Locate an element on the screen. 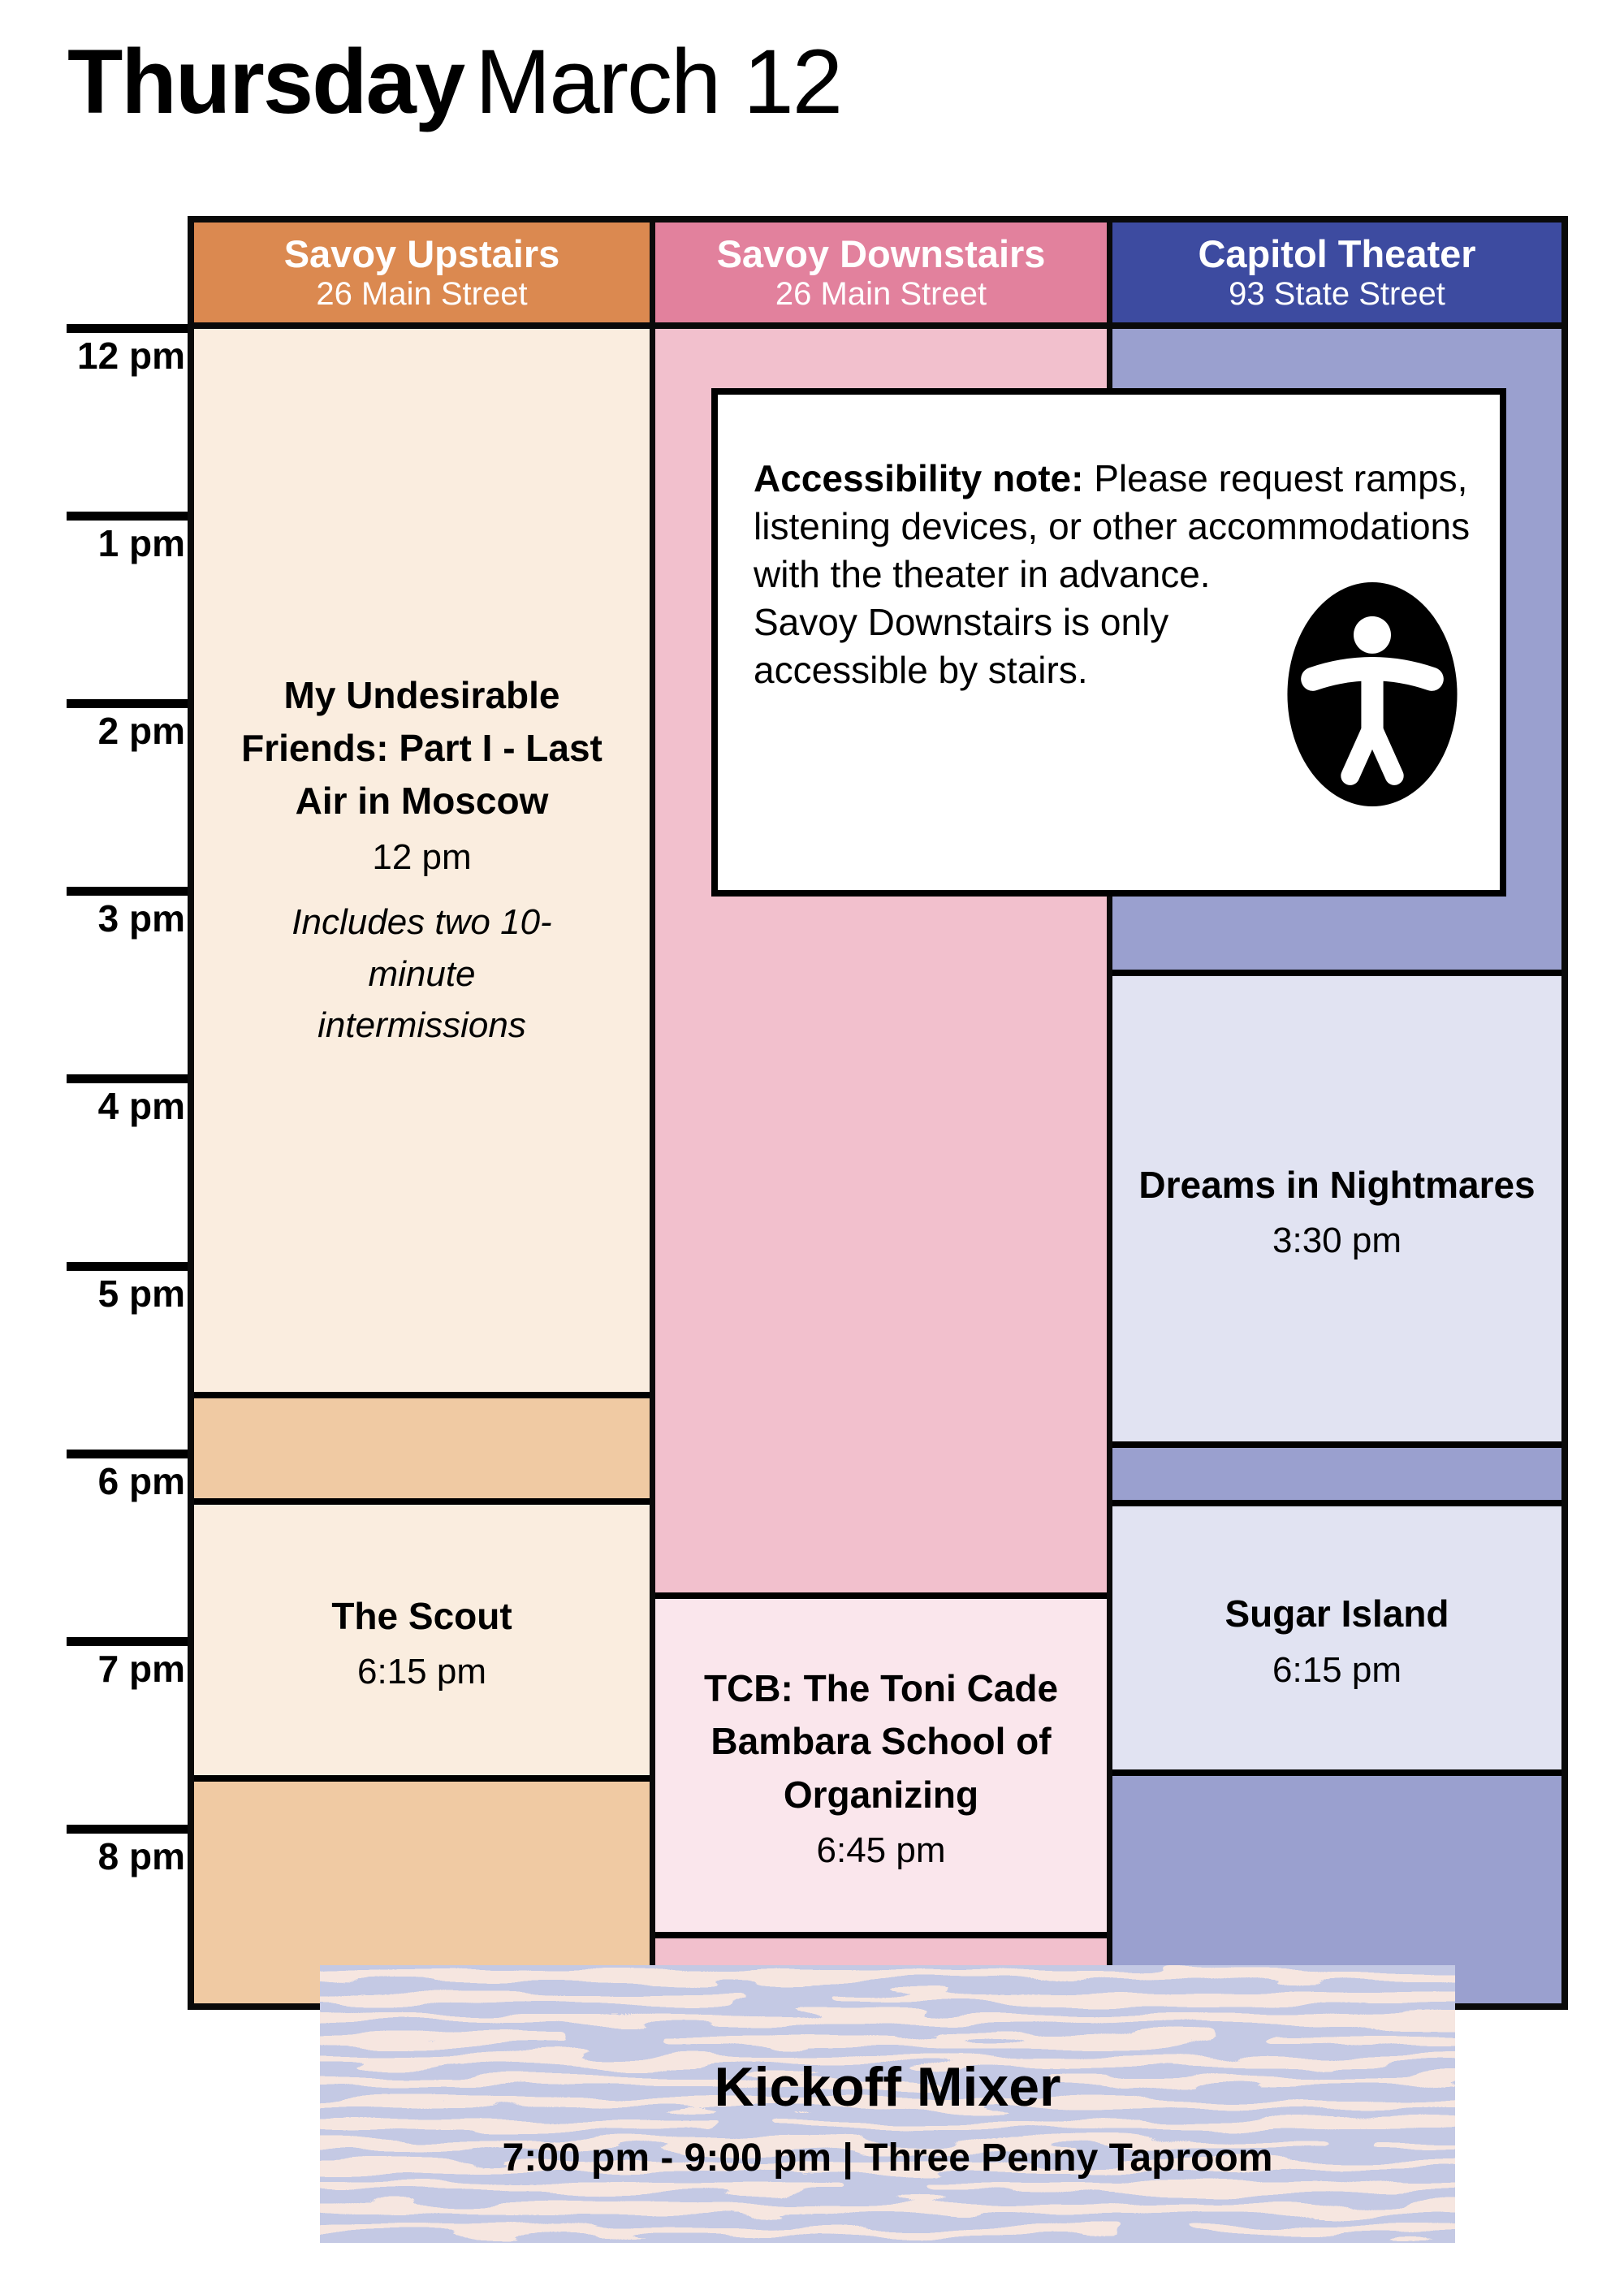 This screenshot has height=2290, width=1624. hour-label: 12 pm is located at coordinates (131, 356).